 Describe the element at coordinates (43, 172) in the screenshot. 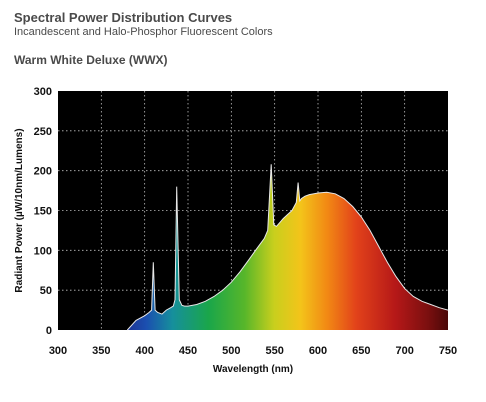

I see `y-tick-label: 200` at that location.